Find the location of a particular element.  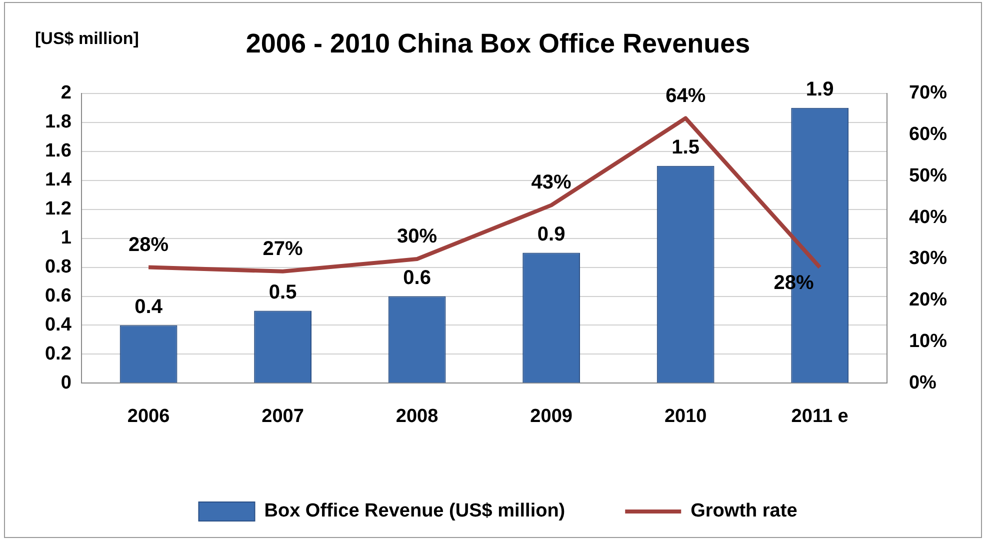

y-tick-label: 1 is located at coordinates (66, 238).